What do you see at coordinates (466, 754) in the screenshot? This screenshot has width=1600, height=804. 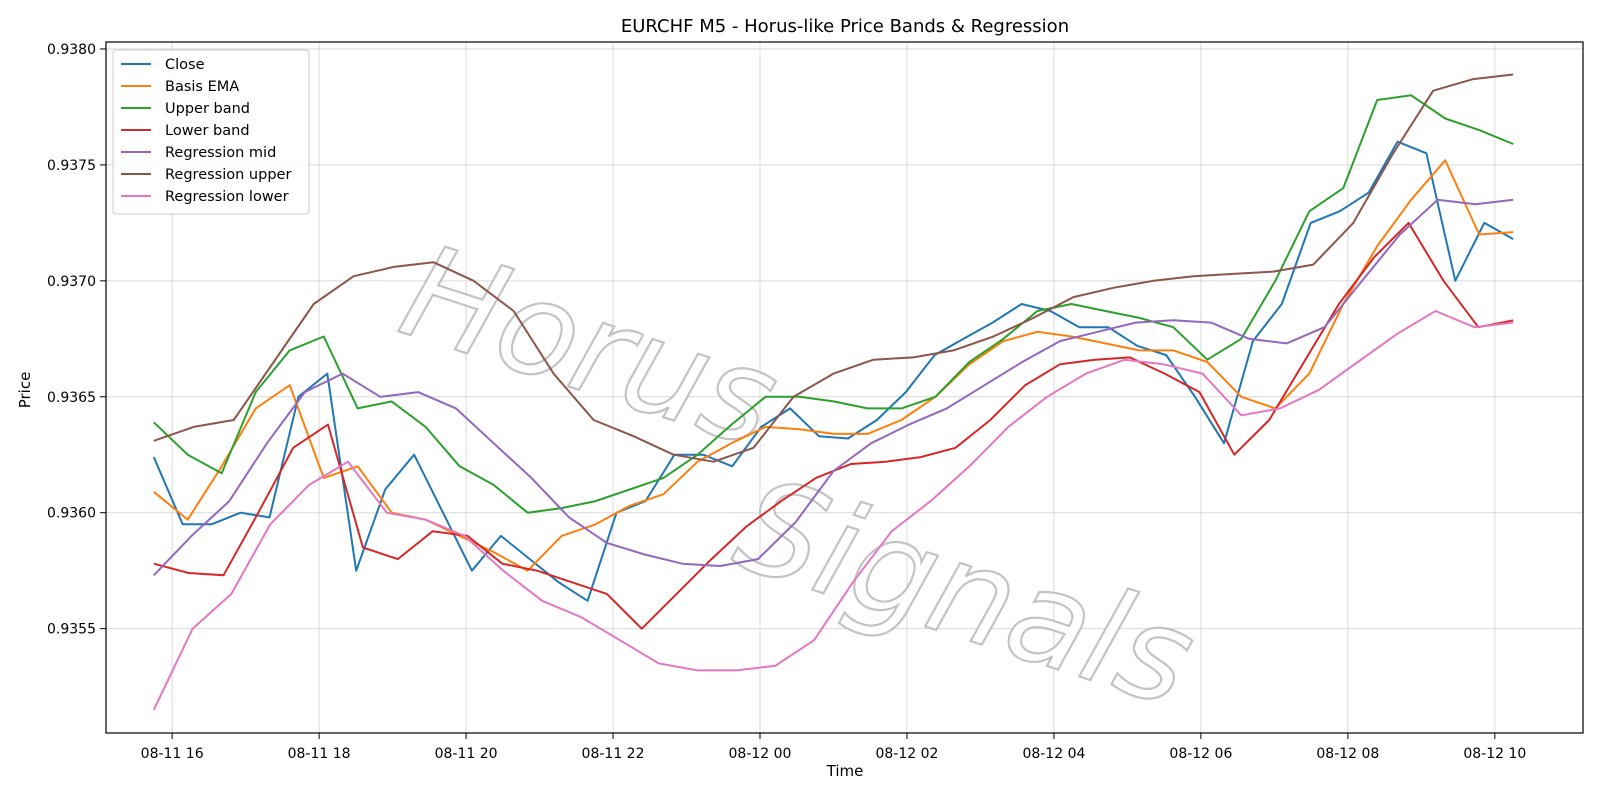 I see `x-tick-label: 08-11 20` at bounding box center [466, 754].